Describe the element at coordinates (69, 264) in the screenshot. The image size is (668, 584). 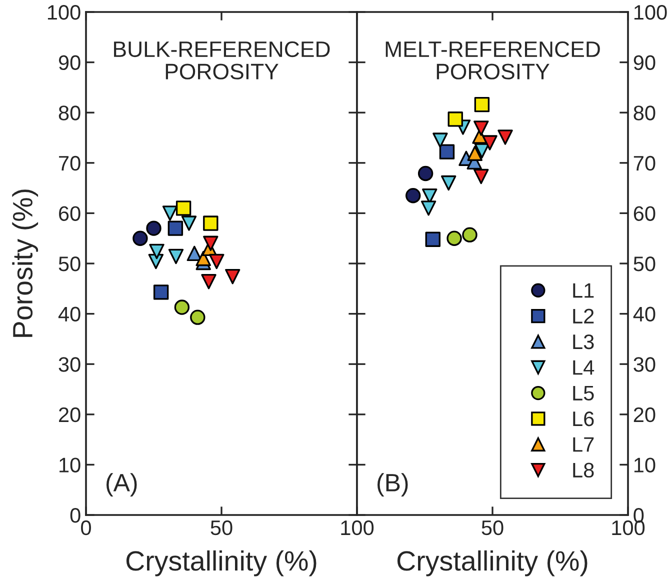
I see `y-tick-label: 50` at that location.